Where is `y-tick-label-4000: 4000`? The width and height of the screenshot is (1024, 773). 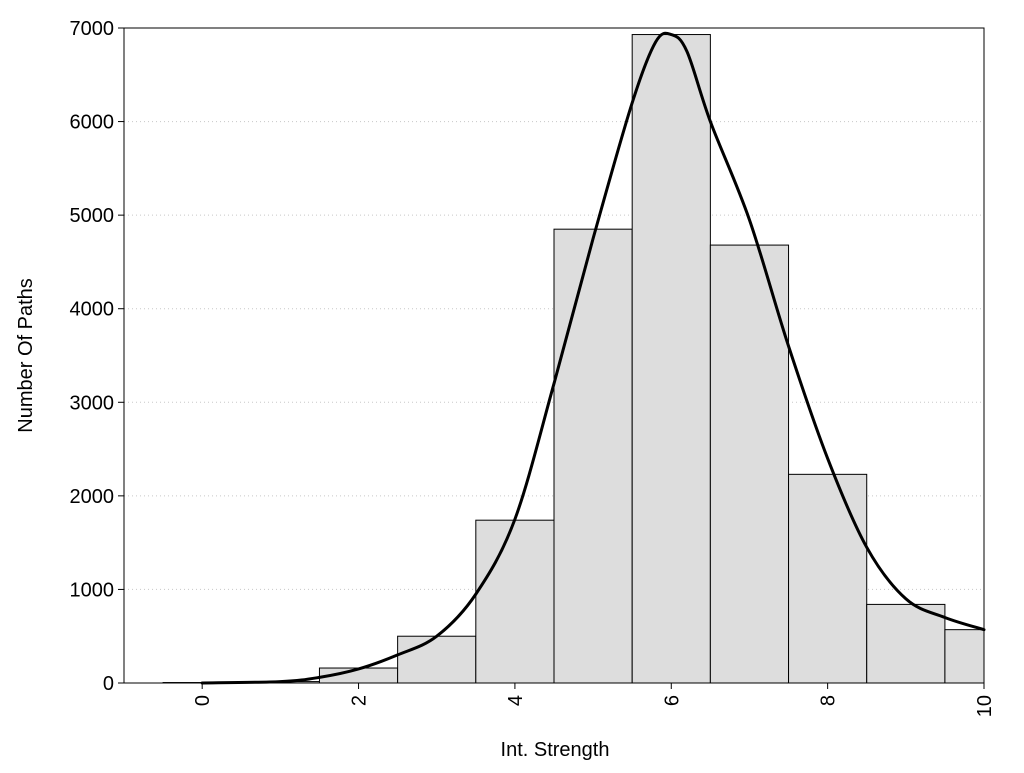
y-tick-label-4000: 4000 is located at coordinates (92, 310).